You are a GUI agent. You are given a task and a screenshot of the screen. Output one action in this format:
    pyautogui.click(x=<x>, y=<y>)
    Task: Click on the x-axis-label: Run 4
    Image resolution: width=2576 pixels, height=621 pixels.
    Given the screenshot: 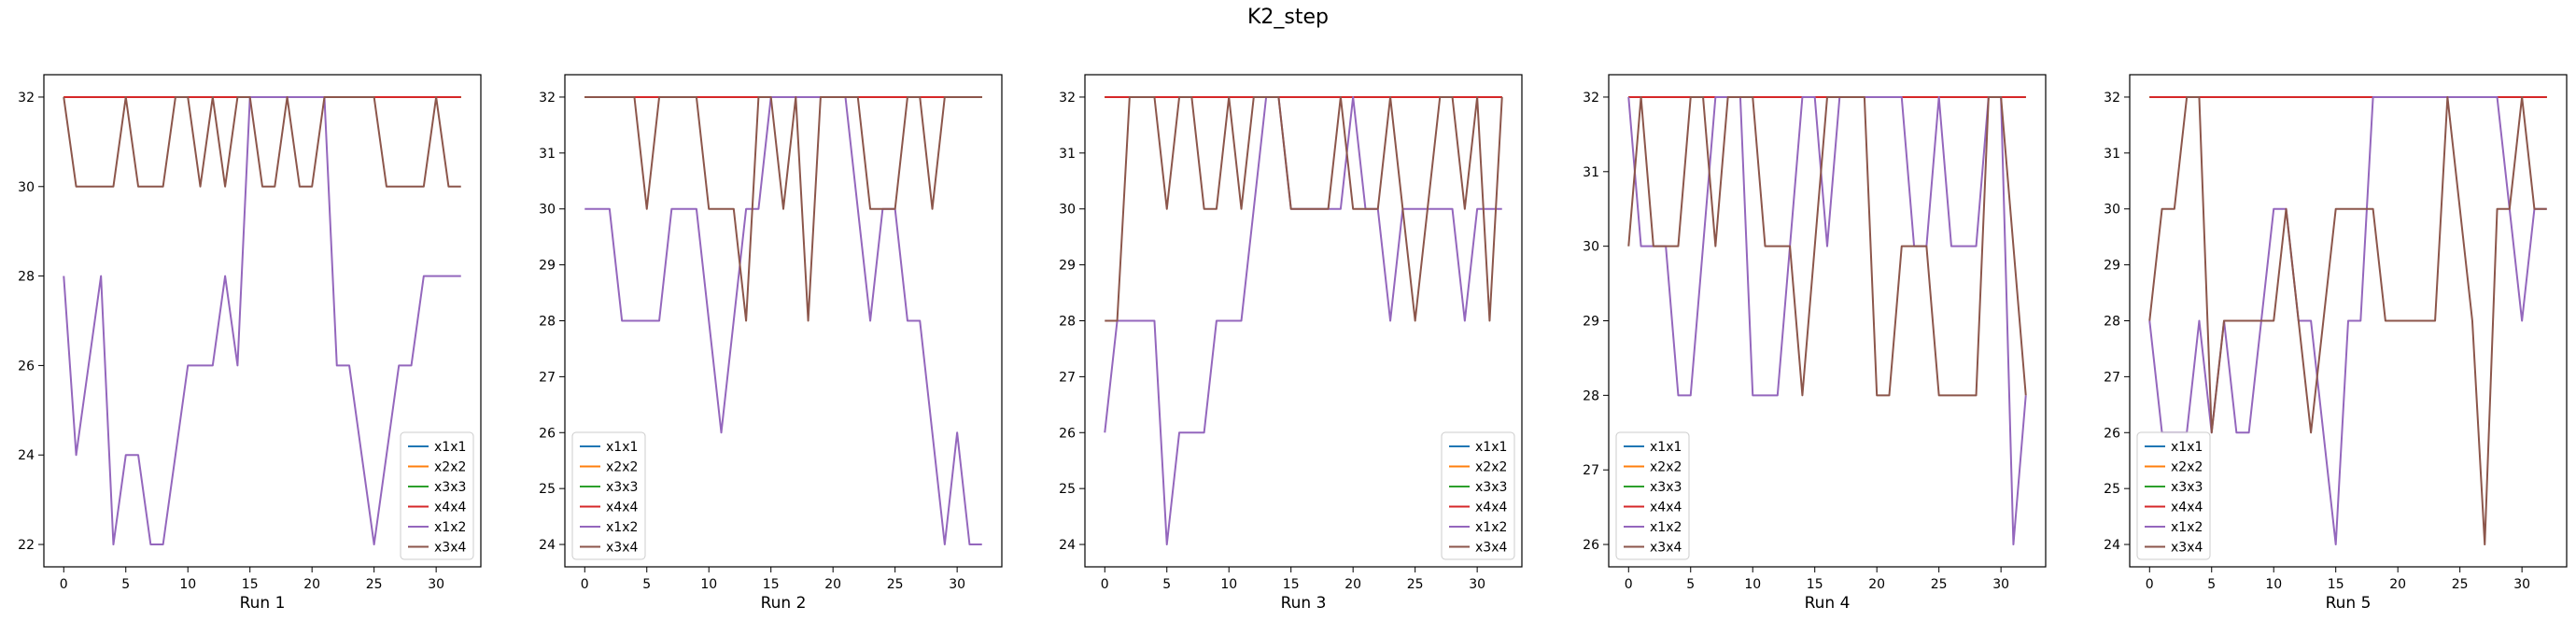 What is the action you would take?
    pyautogui.click(x=1828, y=604)
    